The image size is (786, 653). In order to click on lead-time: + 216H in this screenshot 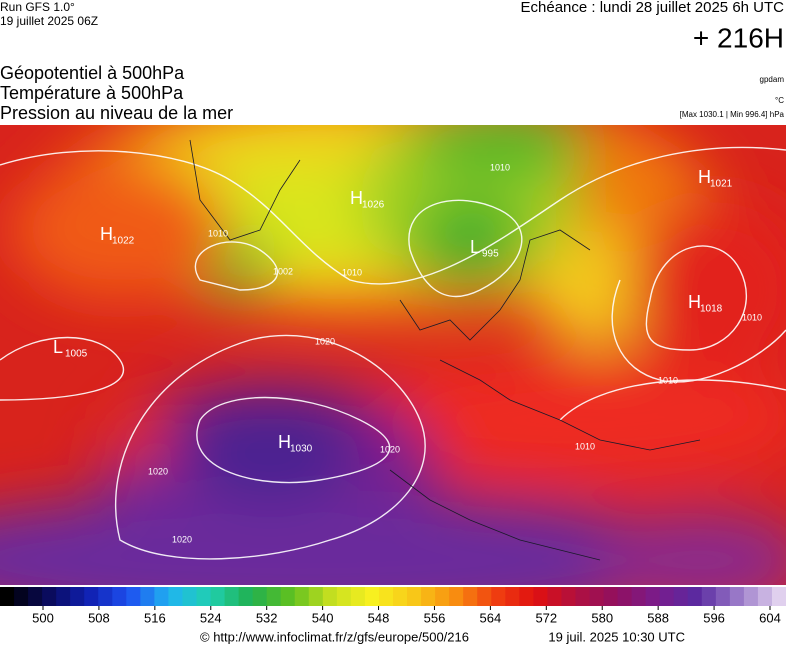, I will do `click(738, 37)`.